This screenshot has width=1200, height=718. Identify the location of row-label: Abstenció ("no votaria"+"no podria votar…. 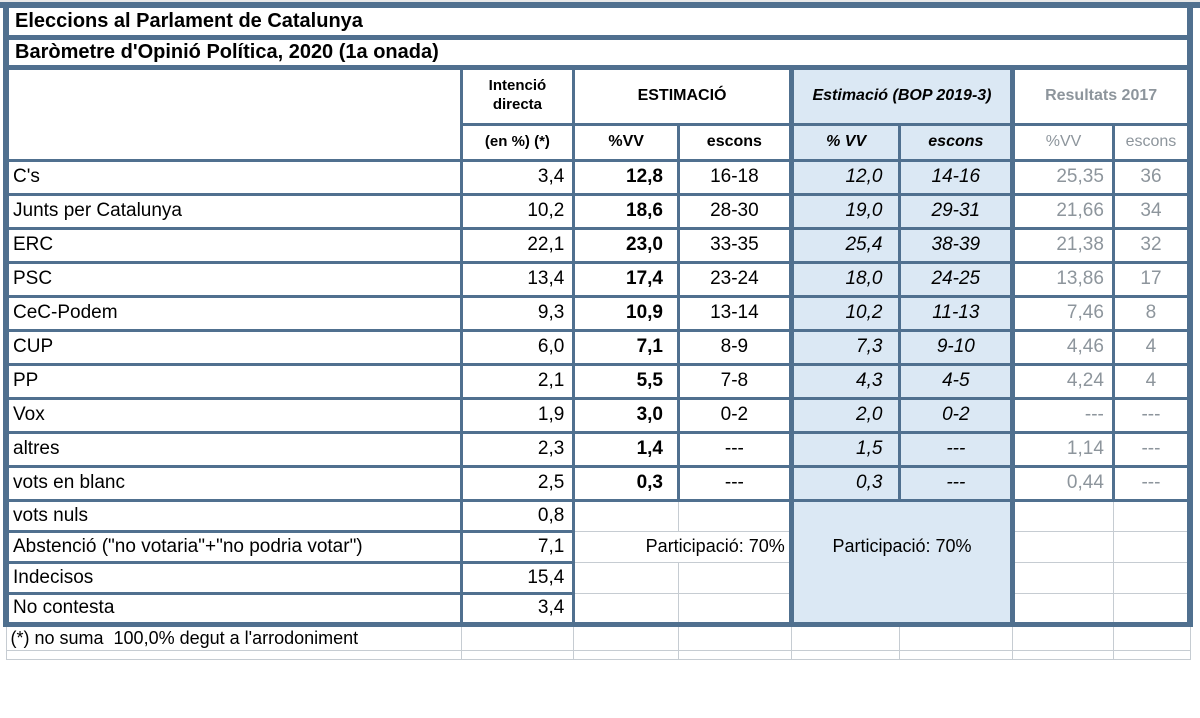
(232, 546).